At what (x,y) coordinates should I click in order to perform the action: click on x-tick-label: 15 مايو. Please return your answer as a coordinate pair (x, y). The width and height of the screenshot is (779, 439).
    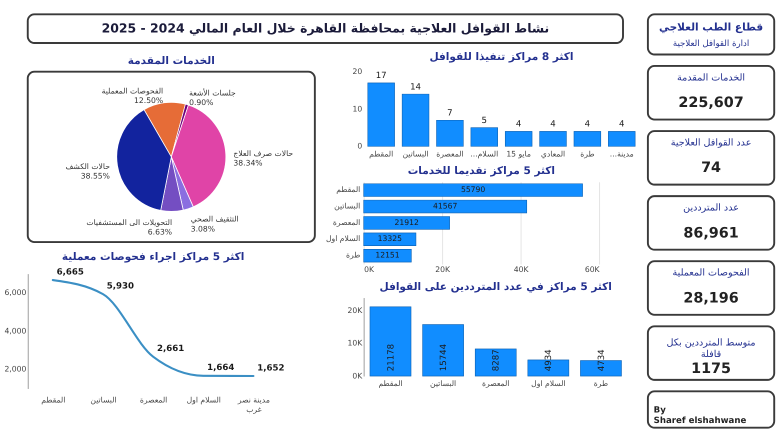
    Looking at the image, I should click on (518, 153).